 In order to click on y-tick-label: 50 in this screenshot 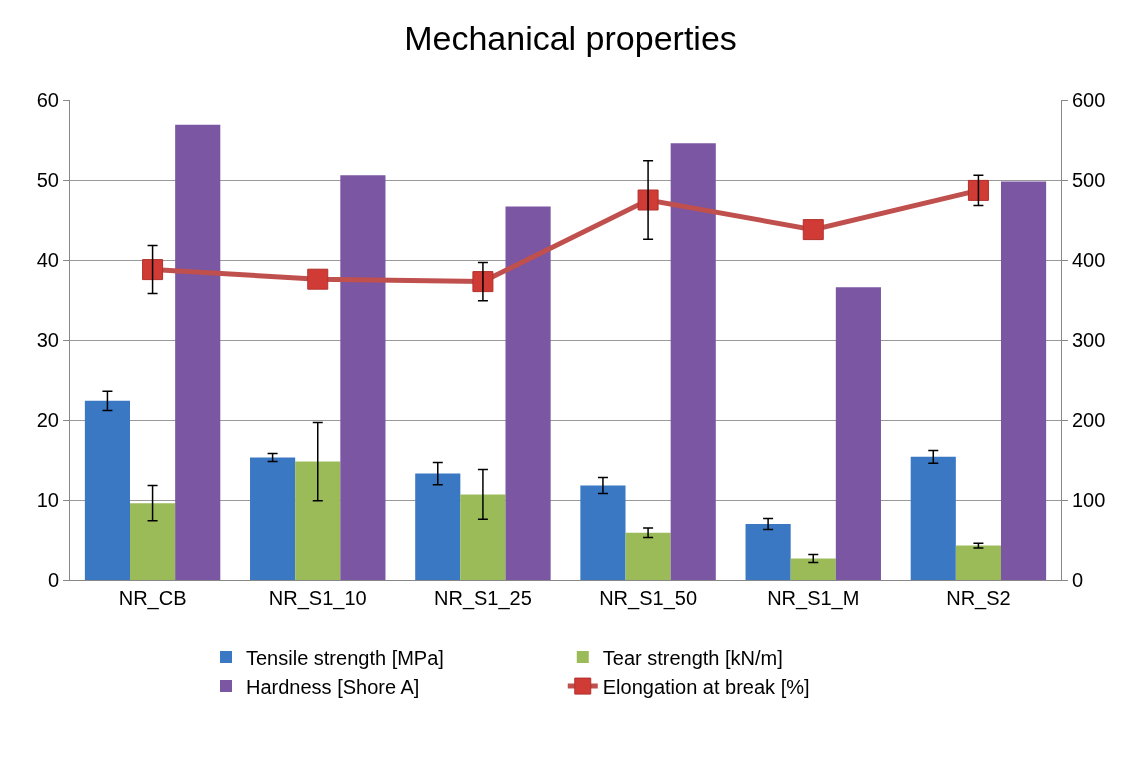, I will do `click(47, 180)`.